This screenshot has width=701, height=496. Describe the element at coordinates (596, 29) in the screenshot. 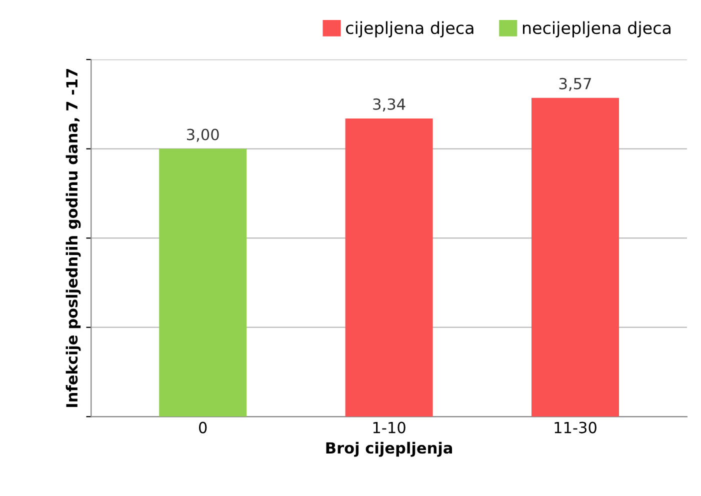

I see `legend-label: necijepljena djeca` at that location.